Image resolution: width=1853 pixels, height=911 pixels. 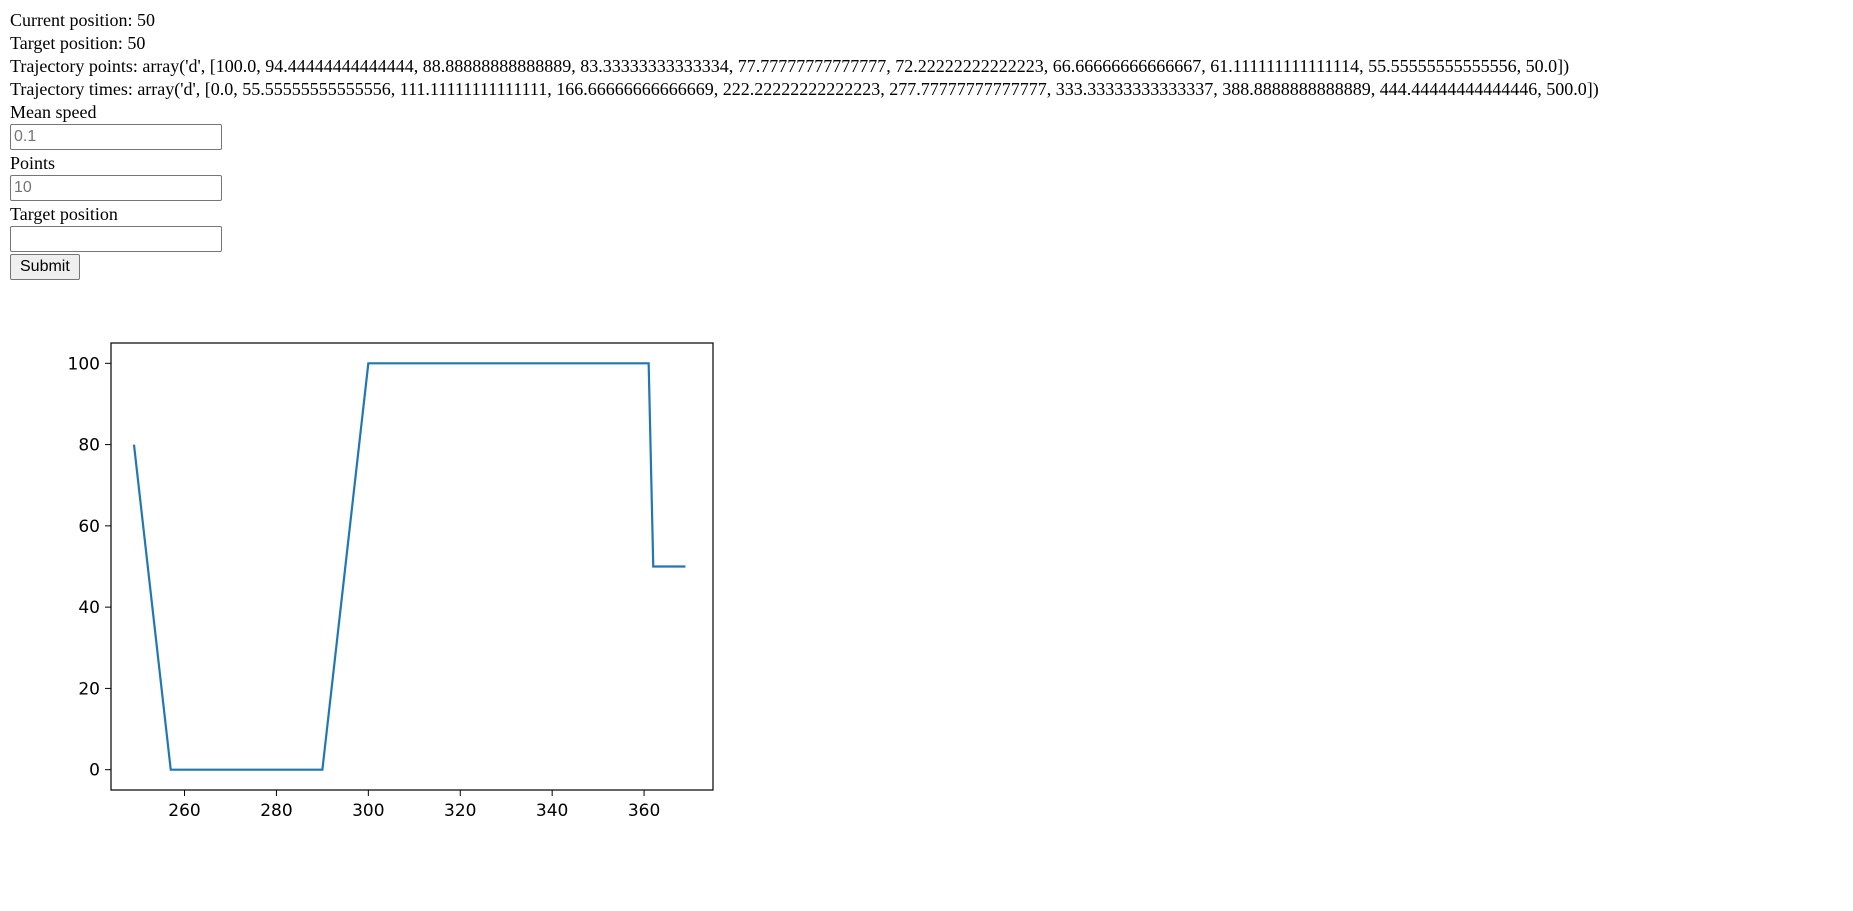 I want to click on y-tick-label: 20, so click(x=89, y=689).